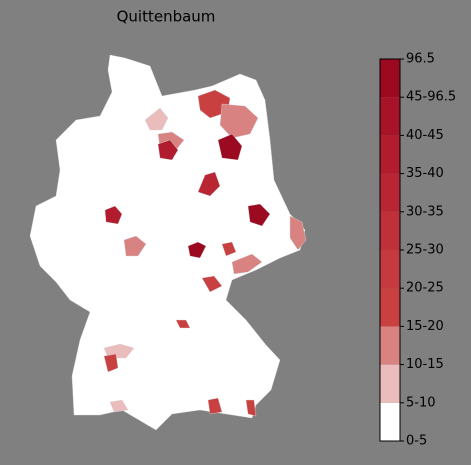 The width and height of the screenshot is (471, 465). Describe the element at coordinates (166, 17) in the screenshot. I see `map-title: Quittenbaum` at that location.